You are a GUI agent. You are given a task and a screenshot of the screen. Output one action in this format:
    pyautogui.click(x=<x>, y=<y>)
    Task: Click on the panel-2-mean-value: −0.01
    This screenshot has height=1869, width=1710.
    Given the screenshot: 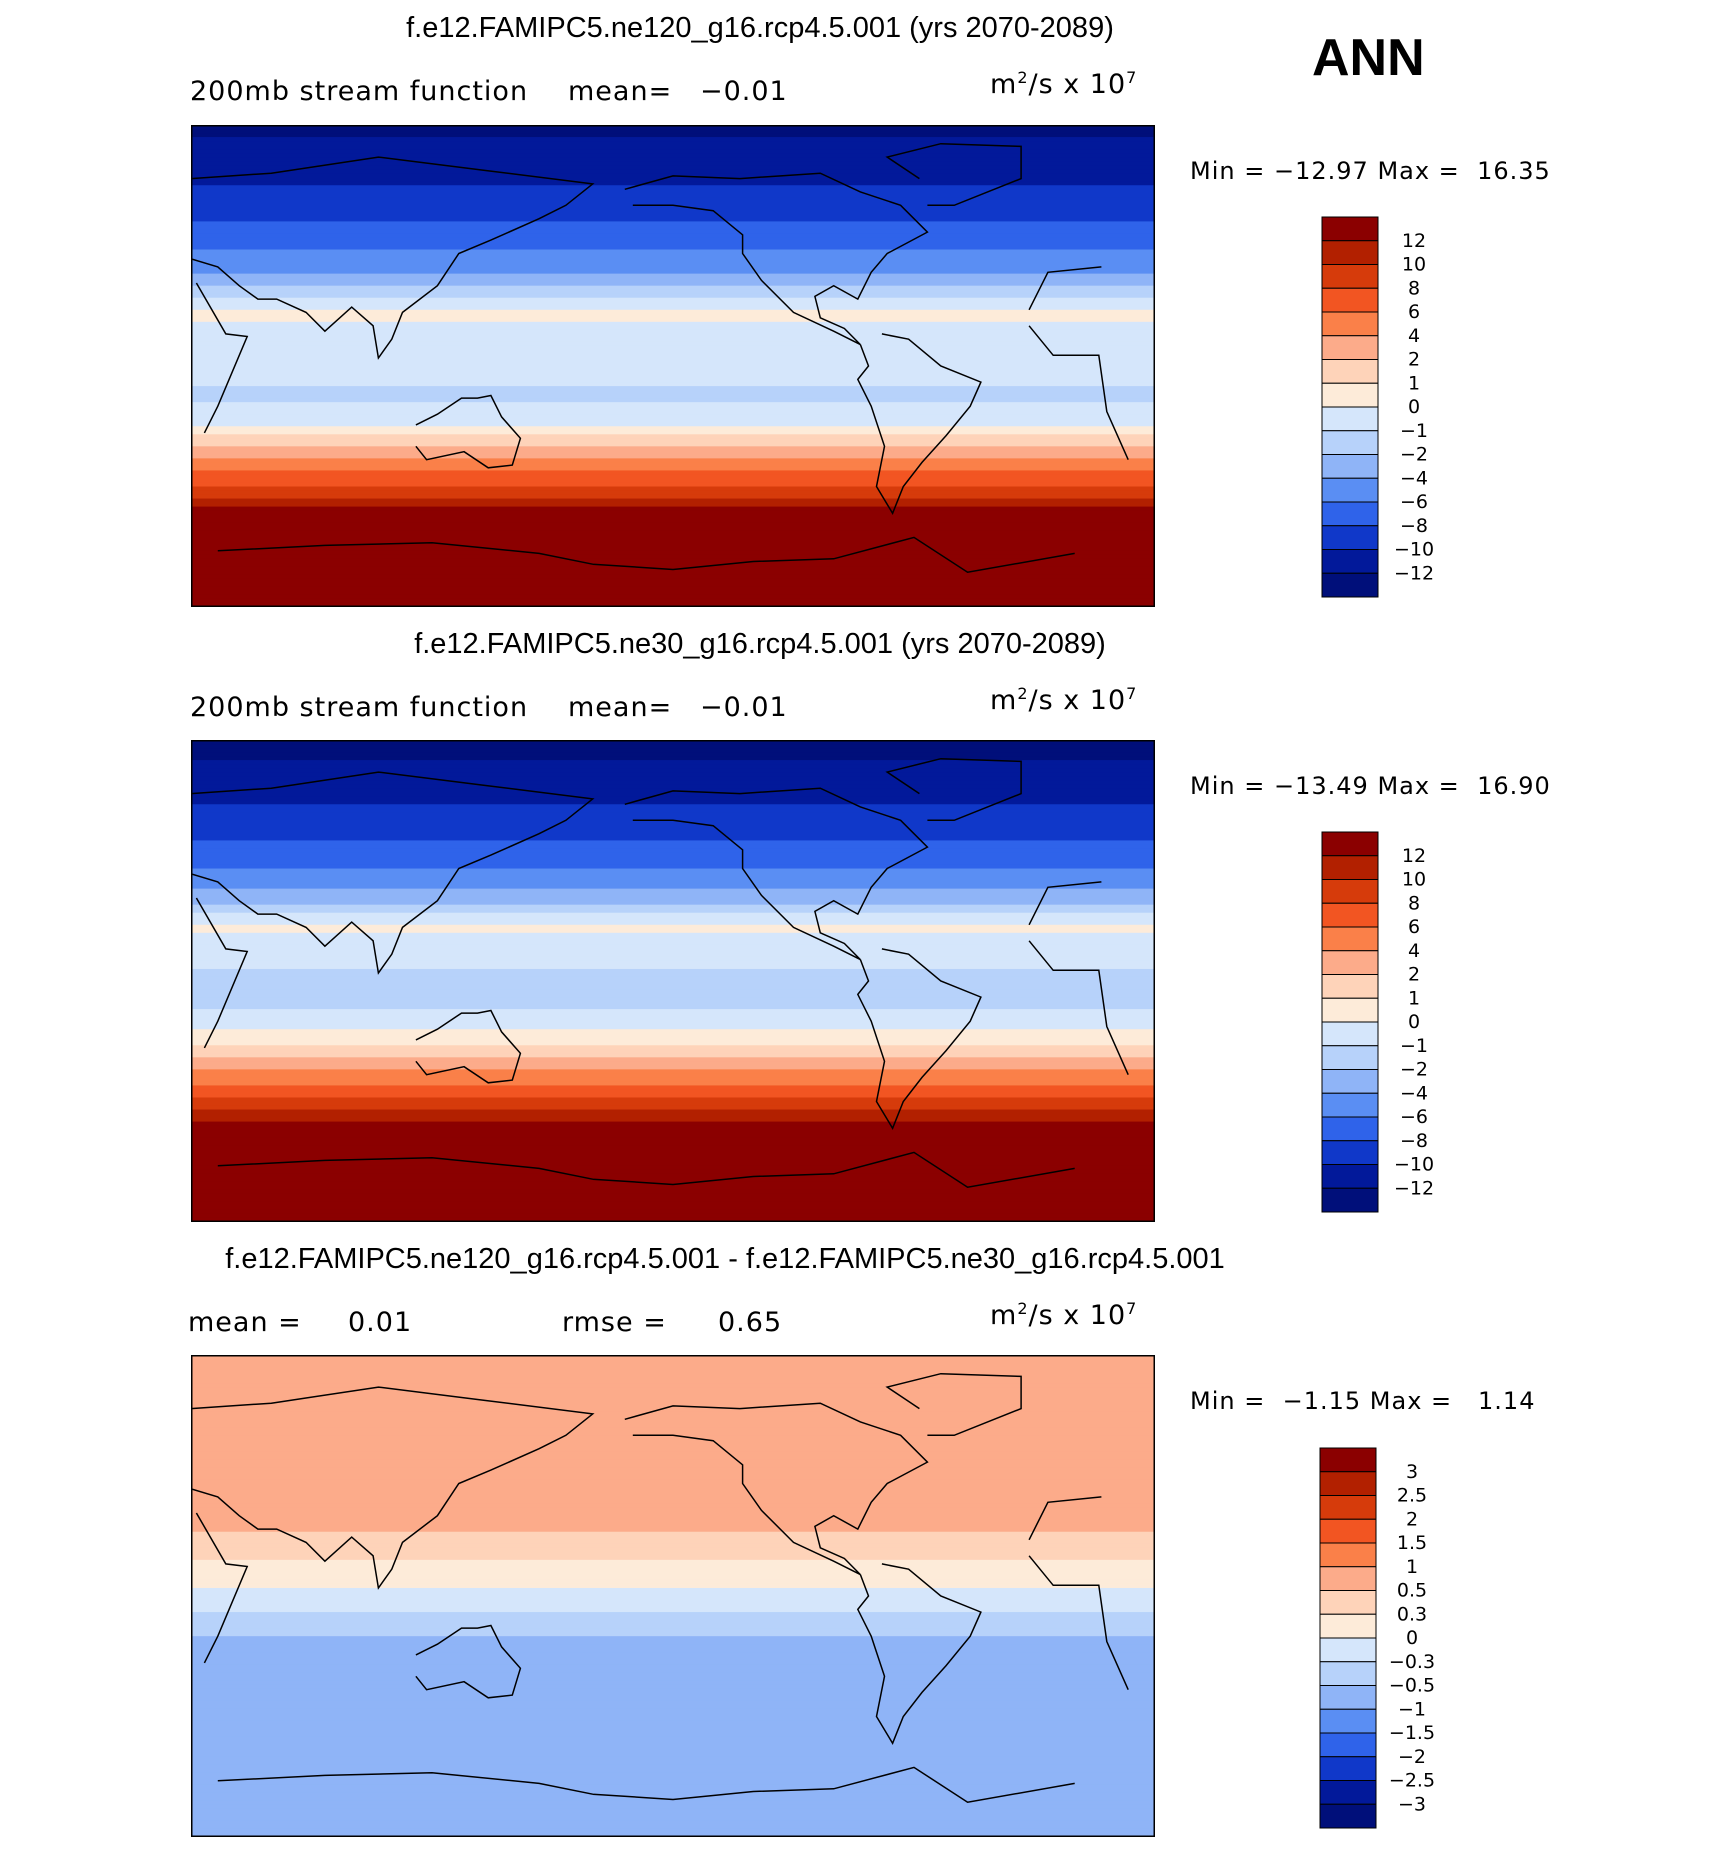 What is the action you would take?
    pyautogui.click(x=744, y=707)
    